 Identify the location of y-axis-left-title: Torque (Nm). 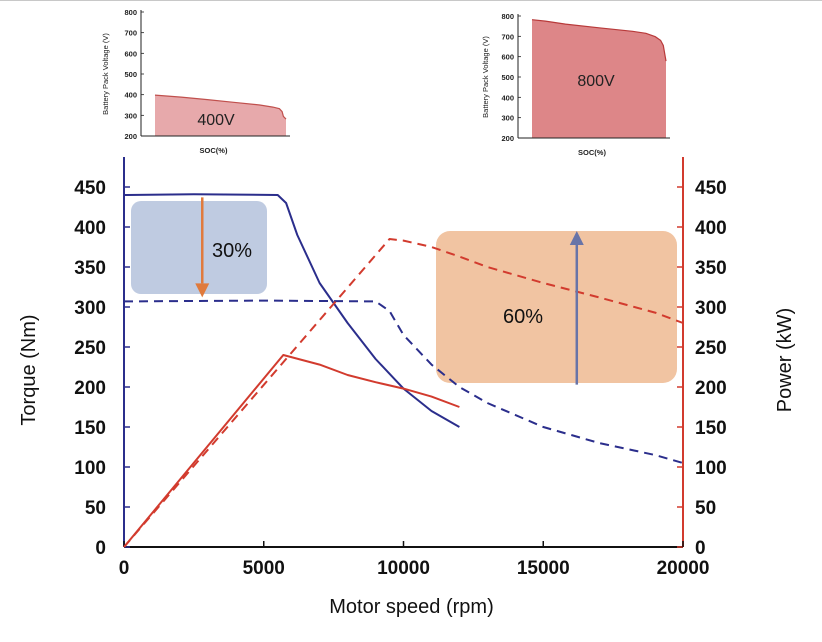
(29, 369).